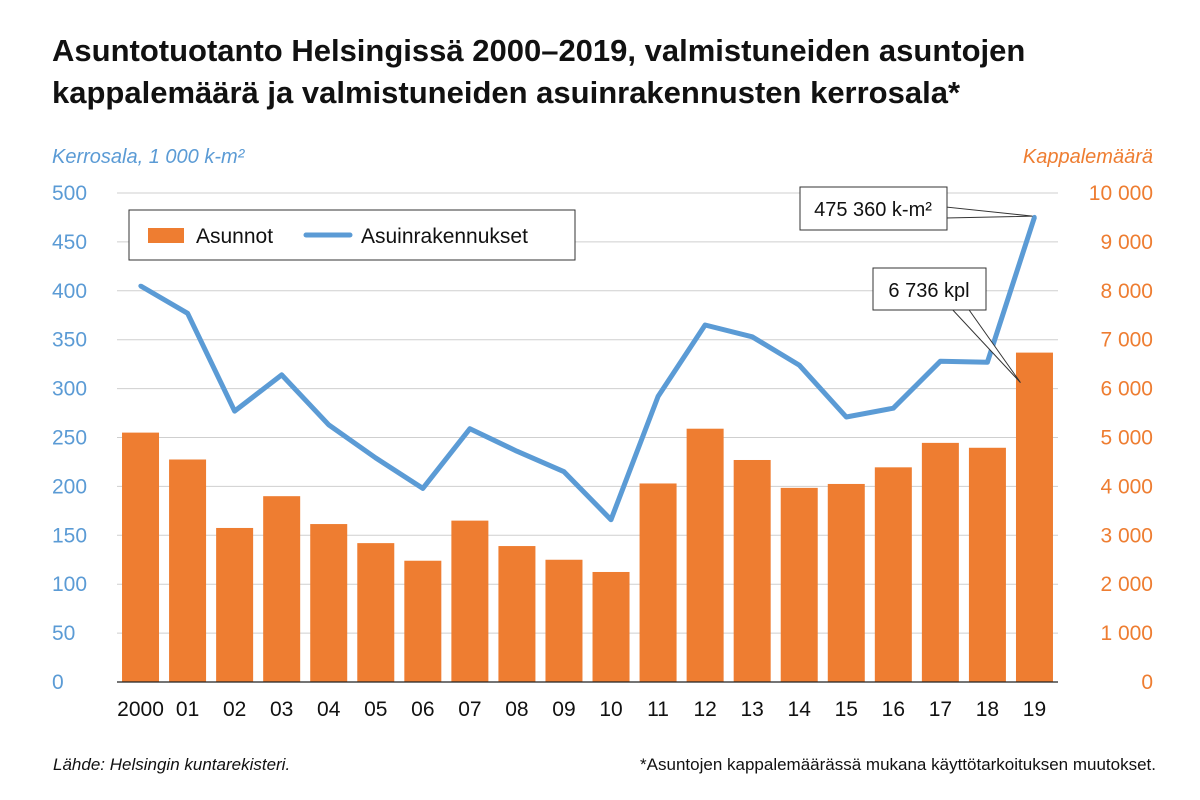  I want to click on left-tick-label: 100, so click(69, 584).